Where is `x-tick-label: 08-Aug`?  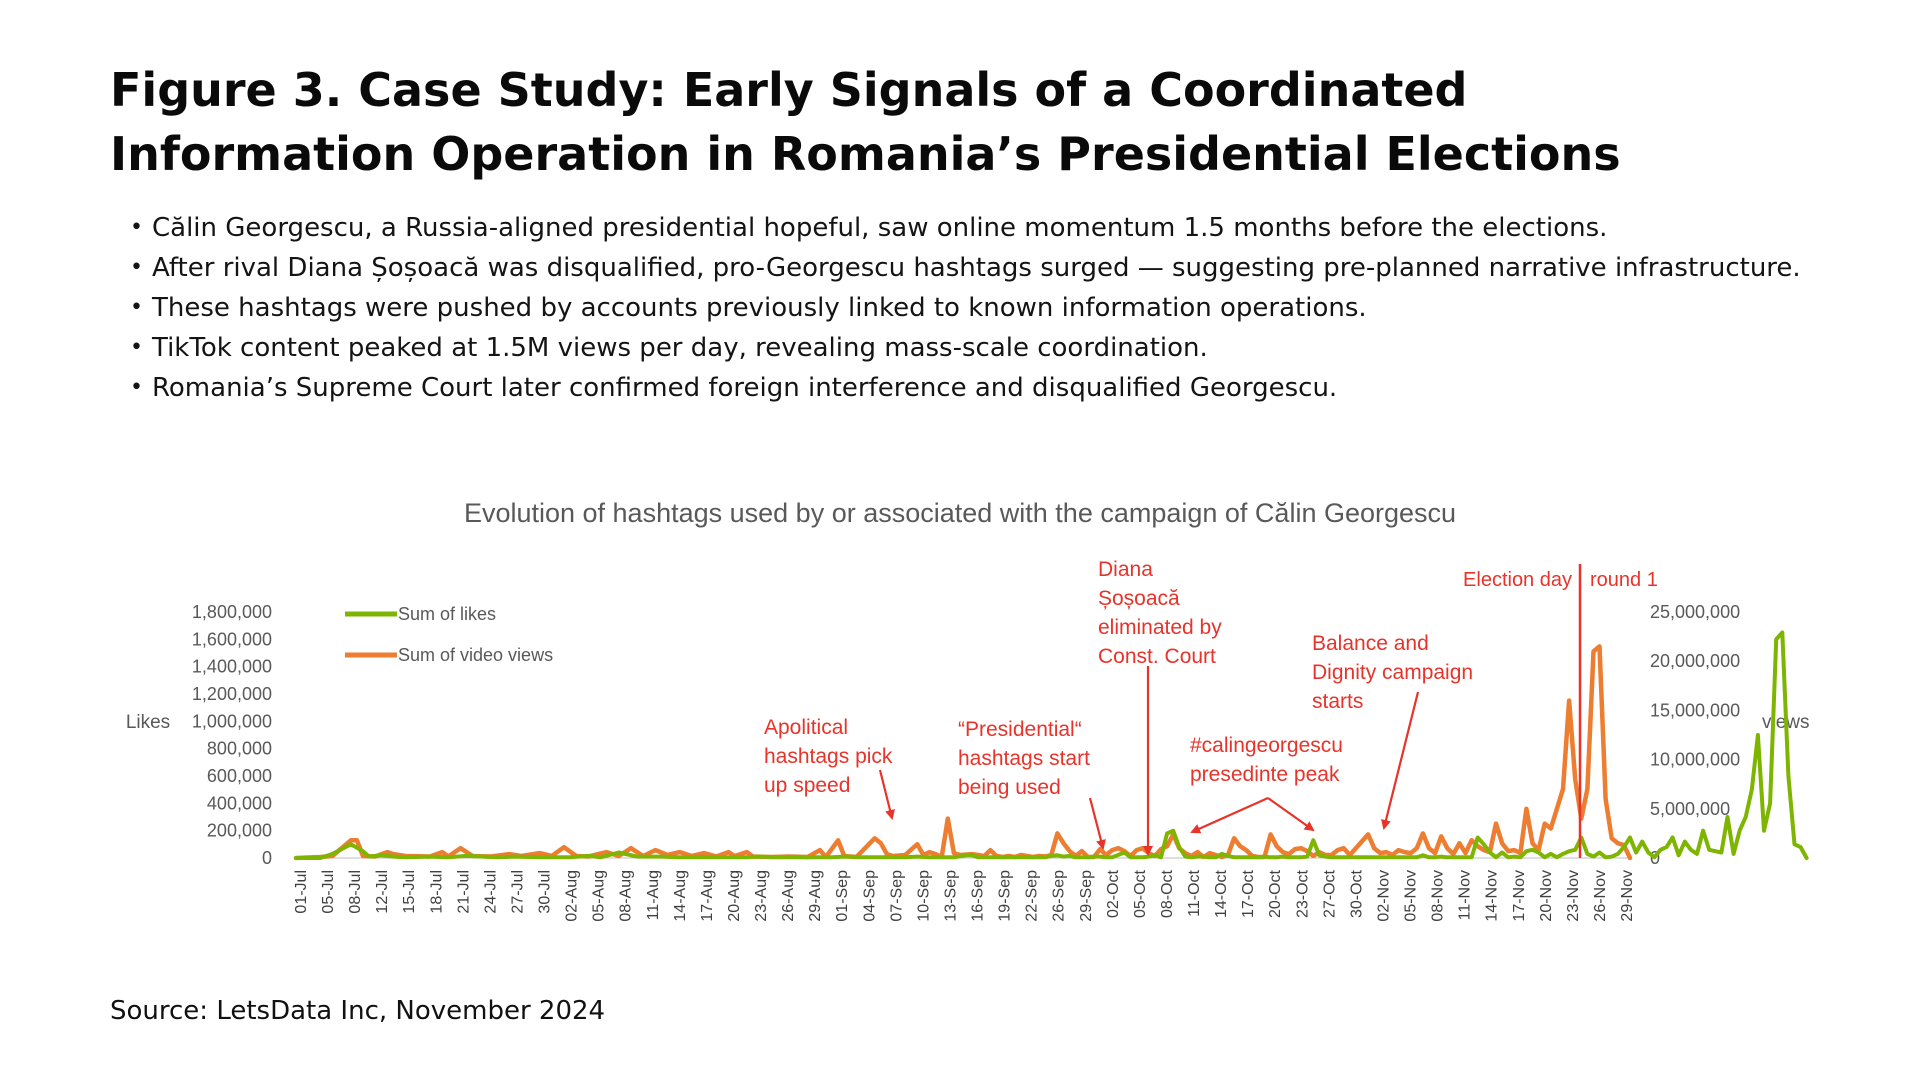 x-tick-label: 08-Aug is located at coordinates (626, 896).